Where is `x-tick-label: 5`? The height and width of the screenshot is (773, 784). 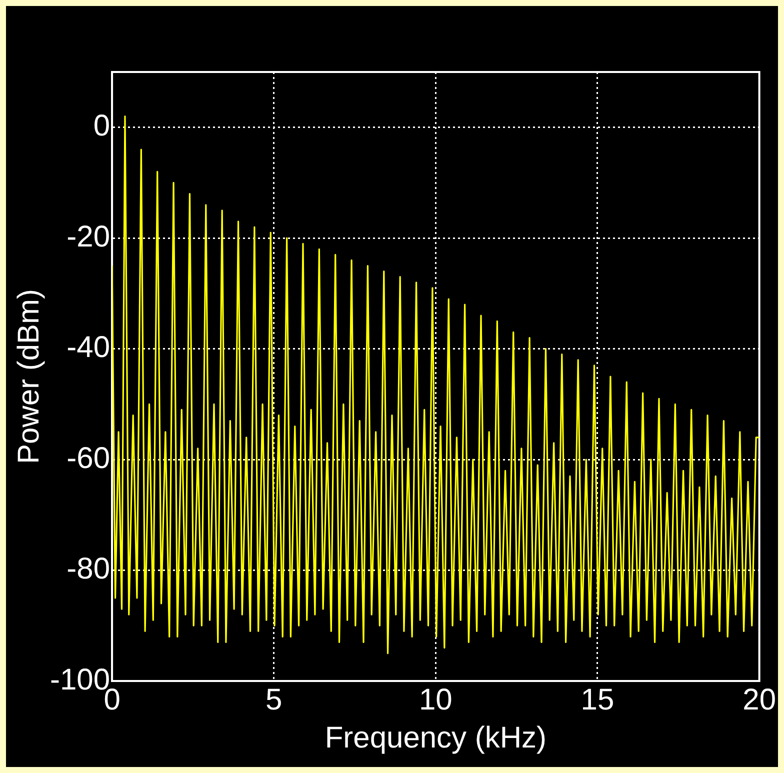
x-tick-label: 5 is located at coordinates (274, 699).